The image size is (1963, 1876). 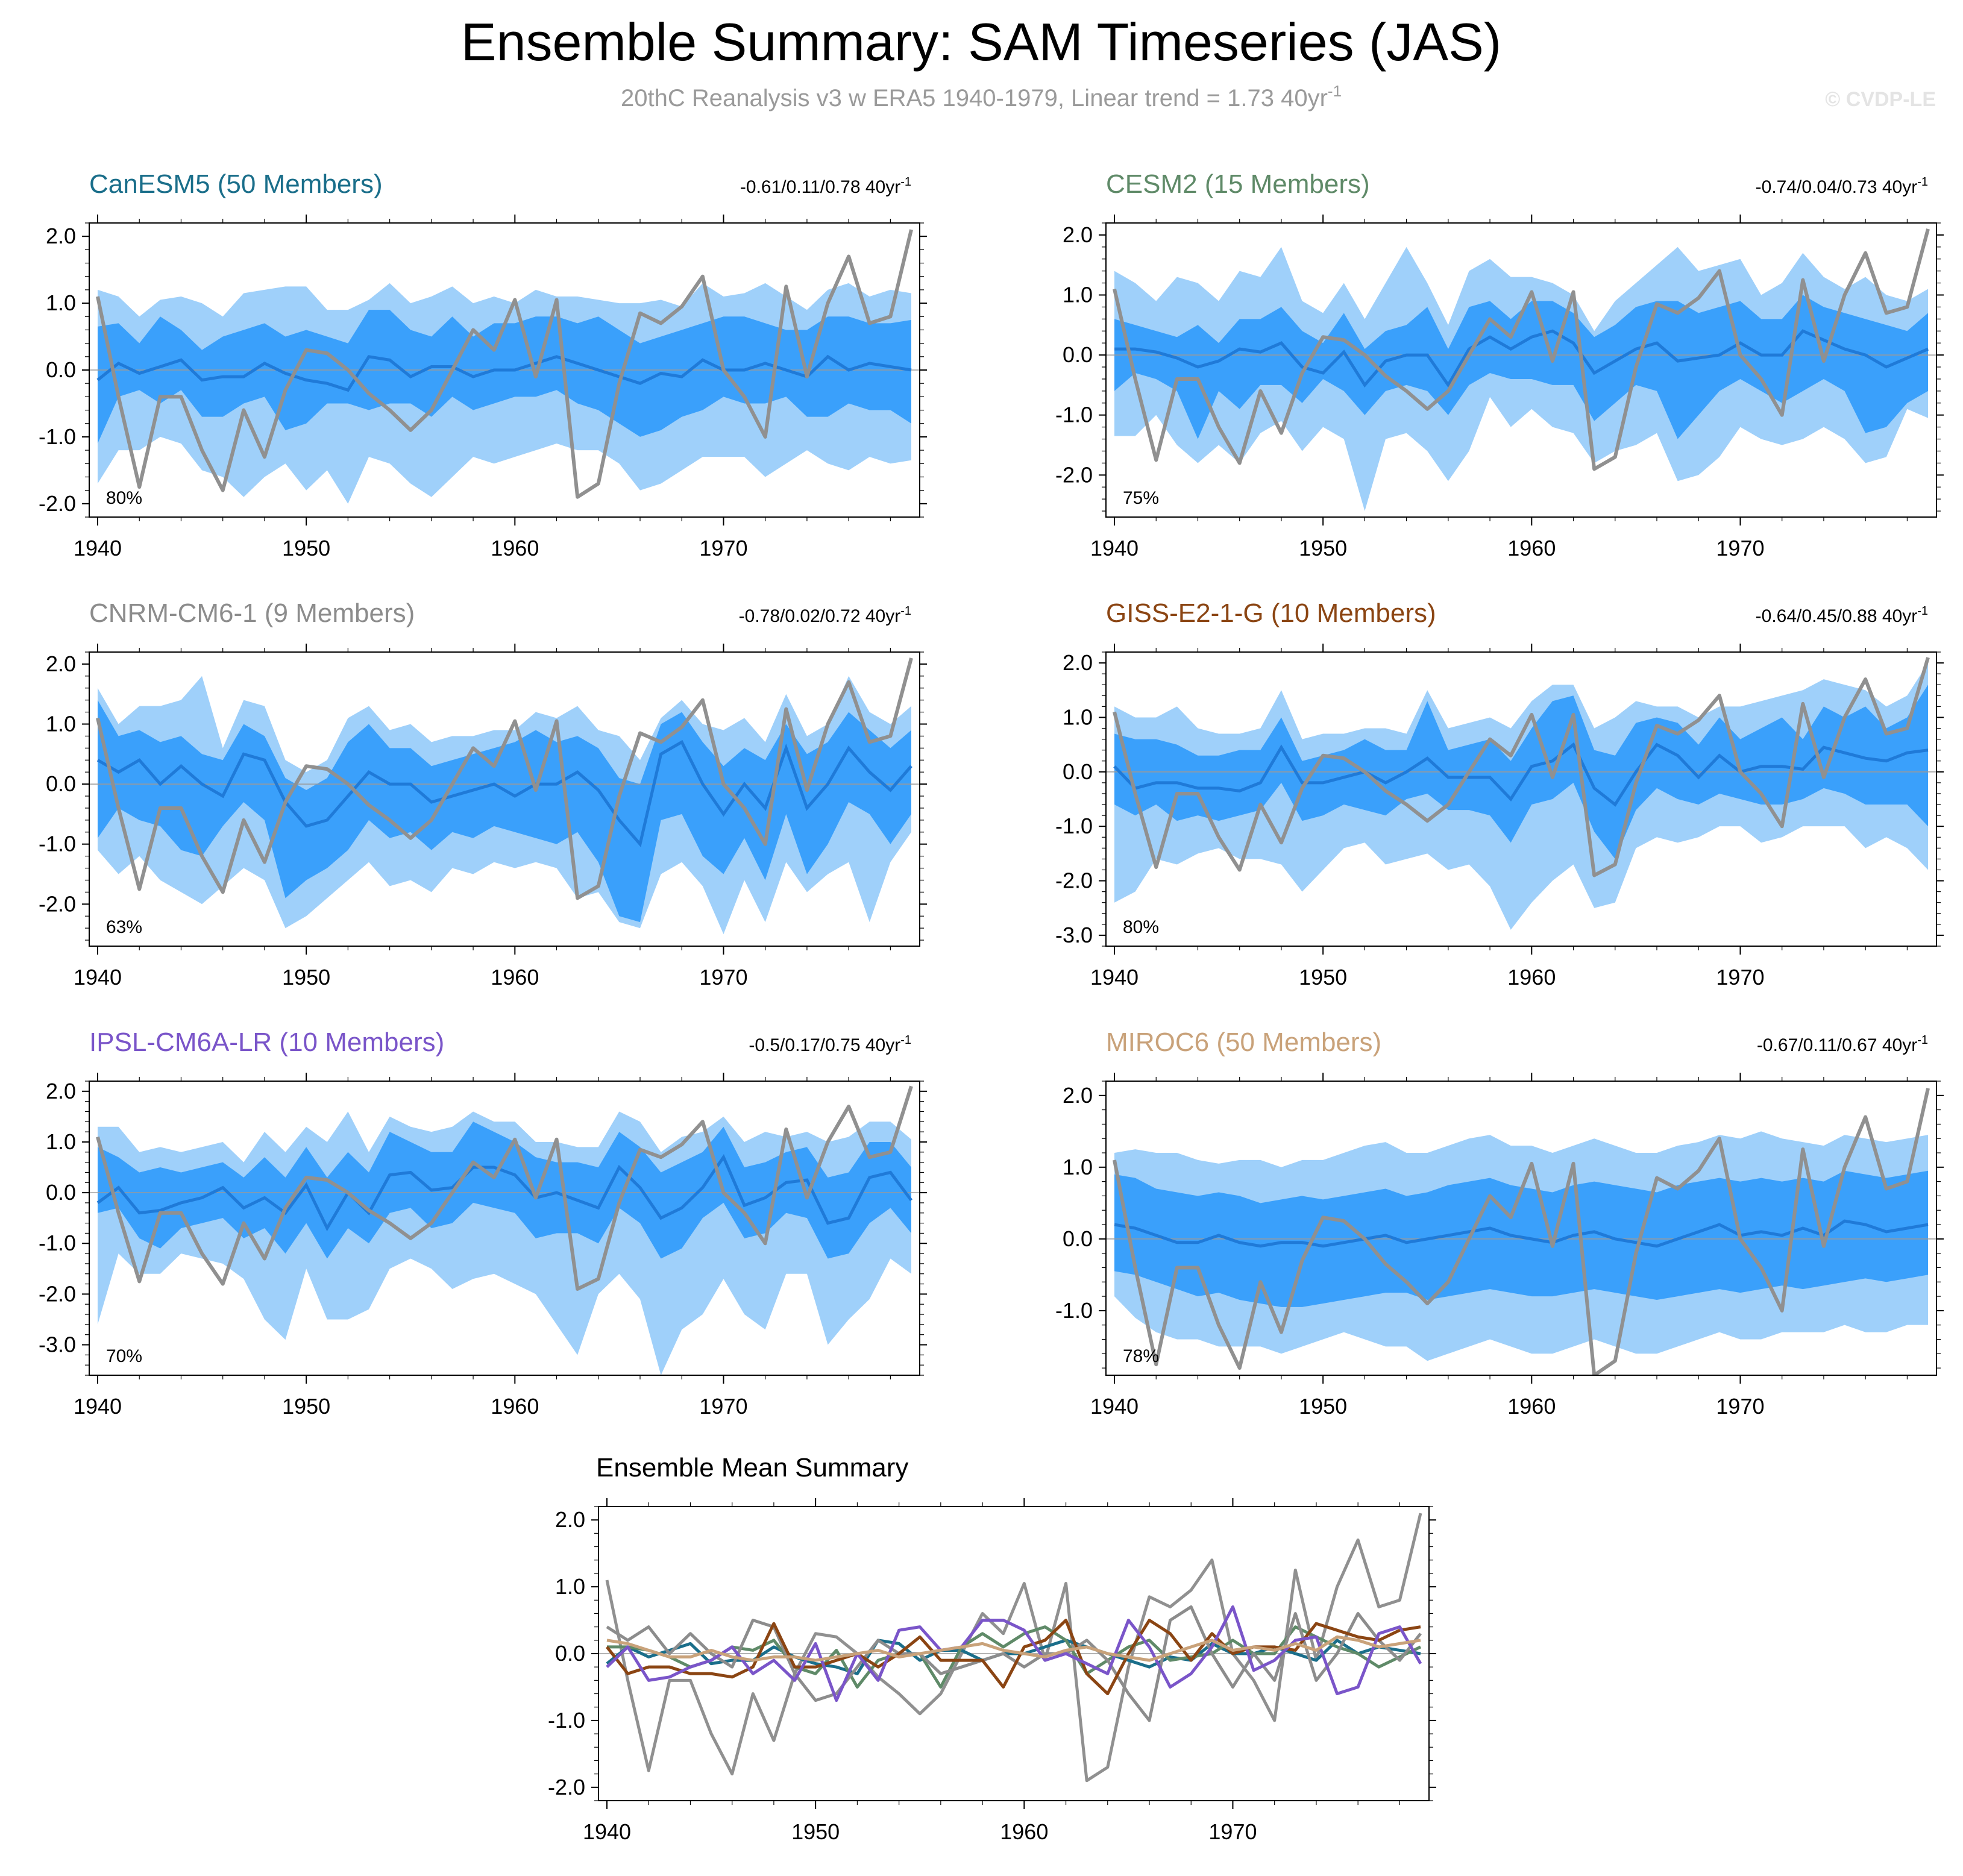 What do you see at coordinates (1837, 616) in the screenshot?
I see `panel-stats-text: -0.64/0.45/0.88 40yr` at bounding box center [1837, 616].